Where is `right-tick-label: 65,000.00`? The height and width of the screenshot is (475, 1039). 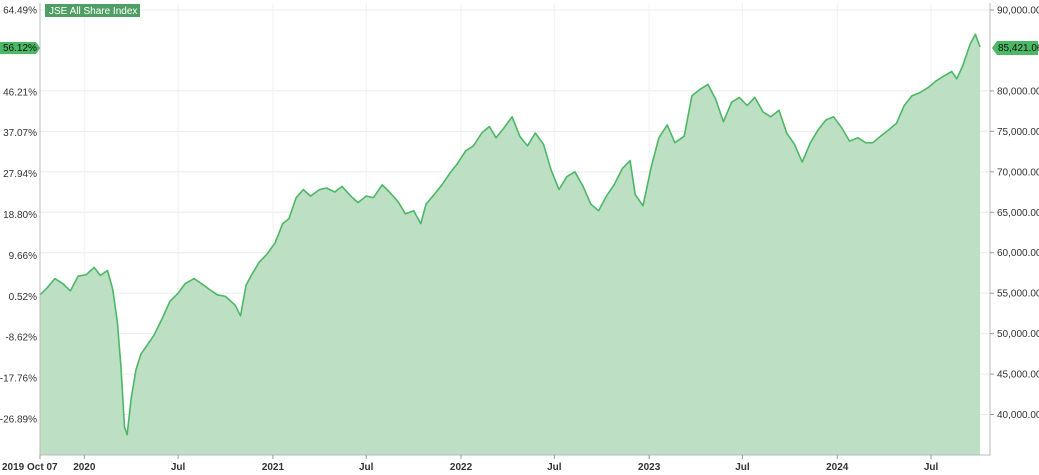
right-tick-label: 65,000.00 is located at coordinates (1018, 213).